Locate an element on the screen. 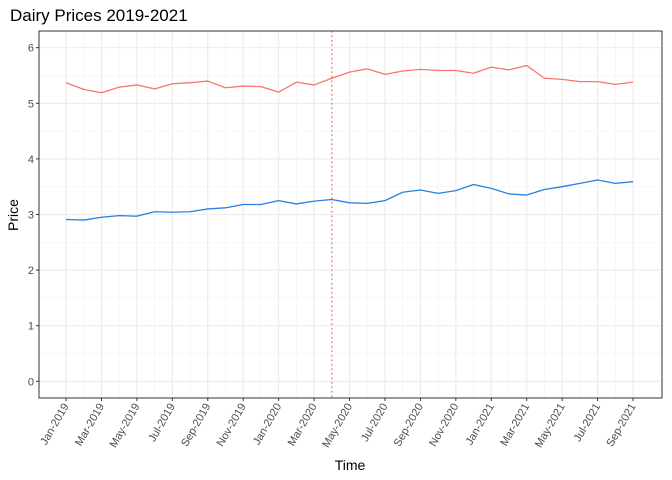  y-axis-title: Price is located at coordinates (13, 215).